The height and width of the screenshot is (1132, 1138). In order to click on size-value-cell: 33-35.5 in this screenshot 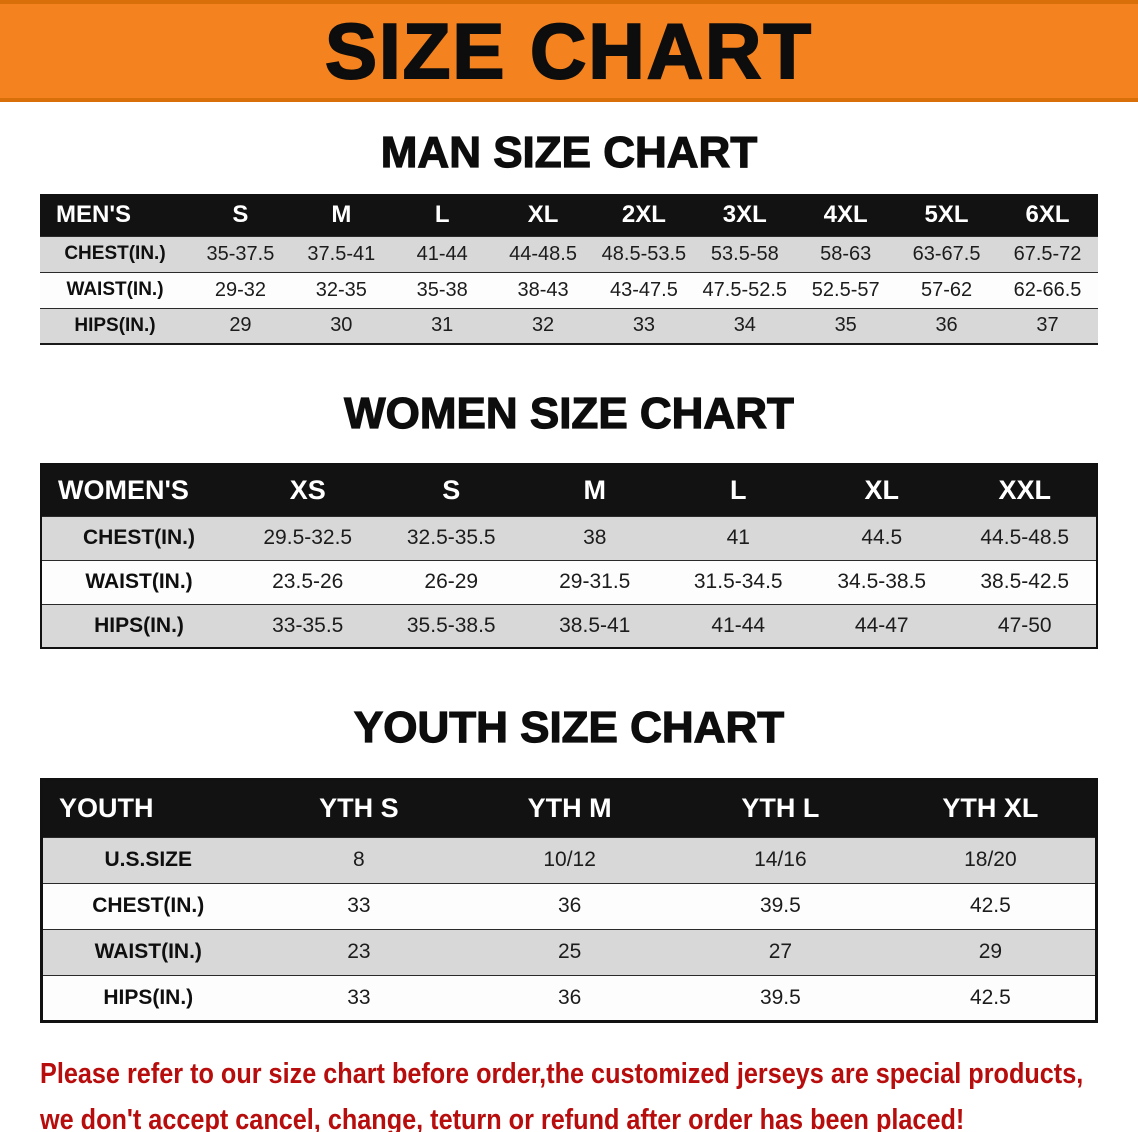, I will do `click(308, 626)`.